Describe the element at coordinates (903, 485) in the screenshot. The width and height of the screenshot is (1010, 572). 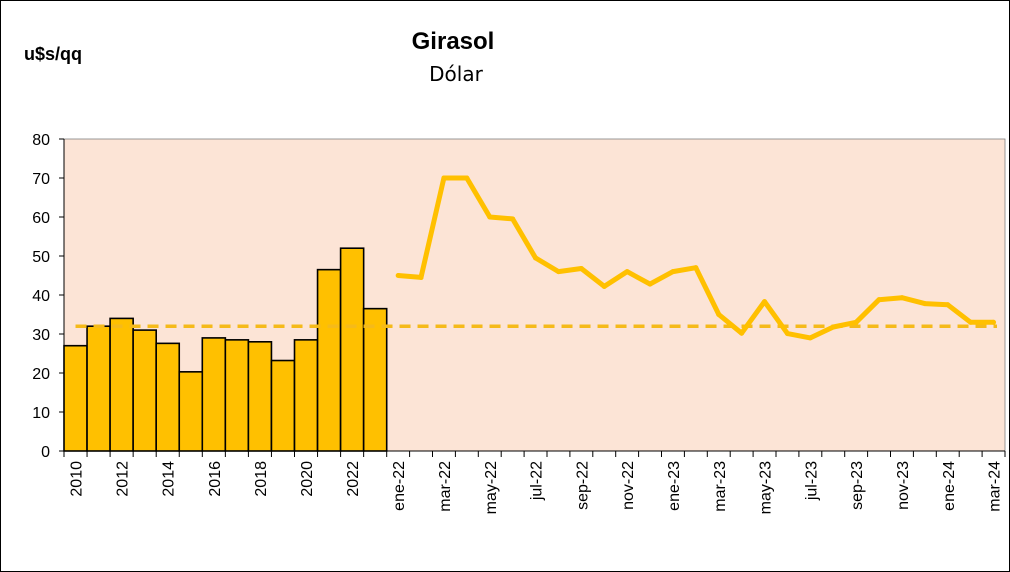
I see `x-tick-label: nov-23` at that location.